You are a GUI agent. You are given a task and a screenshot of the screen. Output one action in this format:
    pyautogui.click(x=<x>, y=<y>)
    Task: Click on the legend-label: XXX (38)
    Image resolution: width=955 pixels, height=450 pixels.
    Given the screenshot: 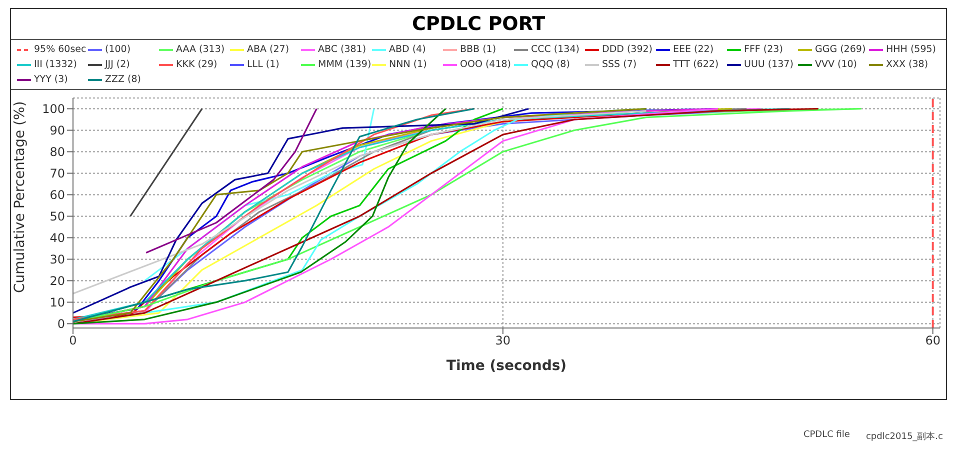 What is the action you would take?
    pyautogui.click(x=907, y=64)
    